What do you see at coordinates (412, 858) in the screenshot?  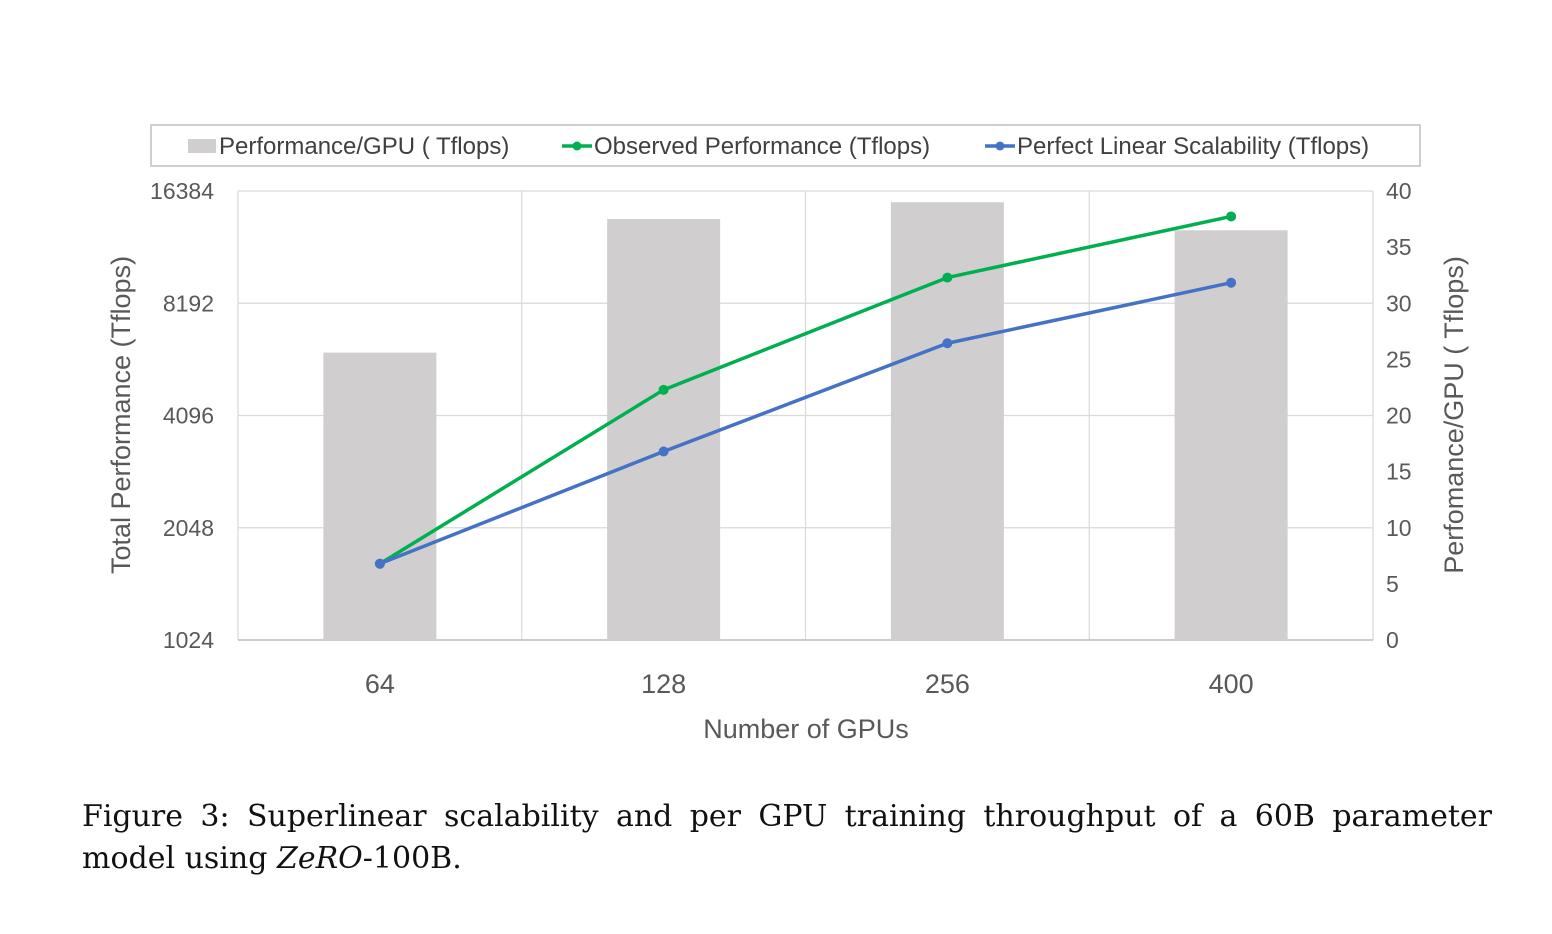 I see `caption-suffix: -100B.` at bounding box center [412, 858].